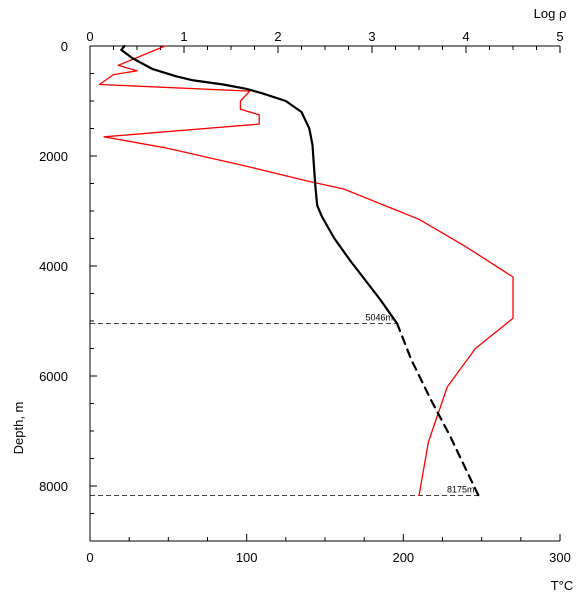 This screenshot has height=592, width=582. I want to click on top-axis-tick-label: 1, so click(183, 36).